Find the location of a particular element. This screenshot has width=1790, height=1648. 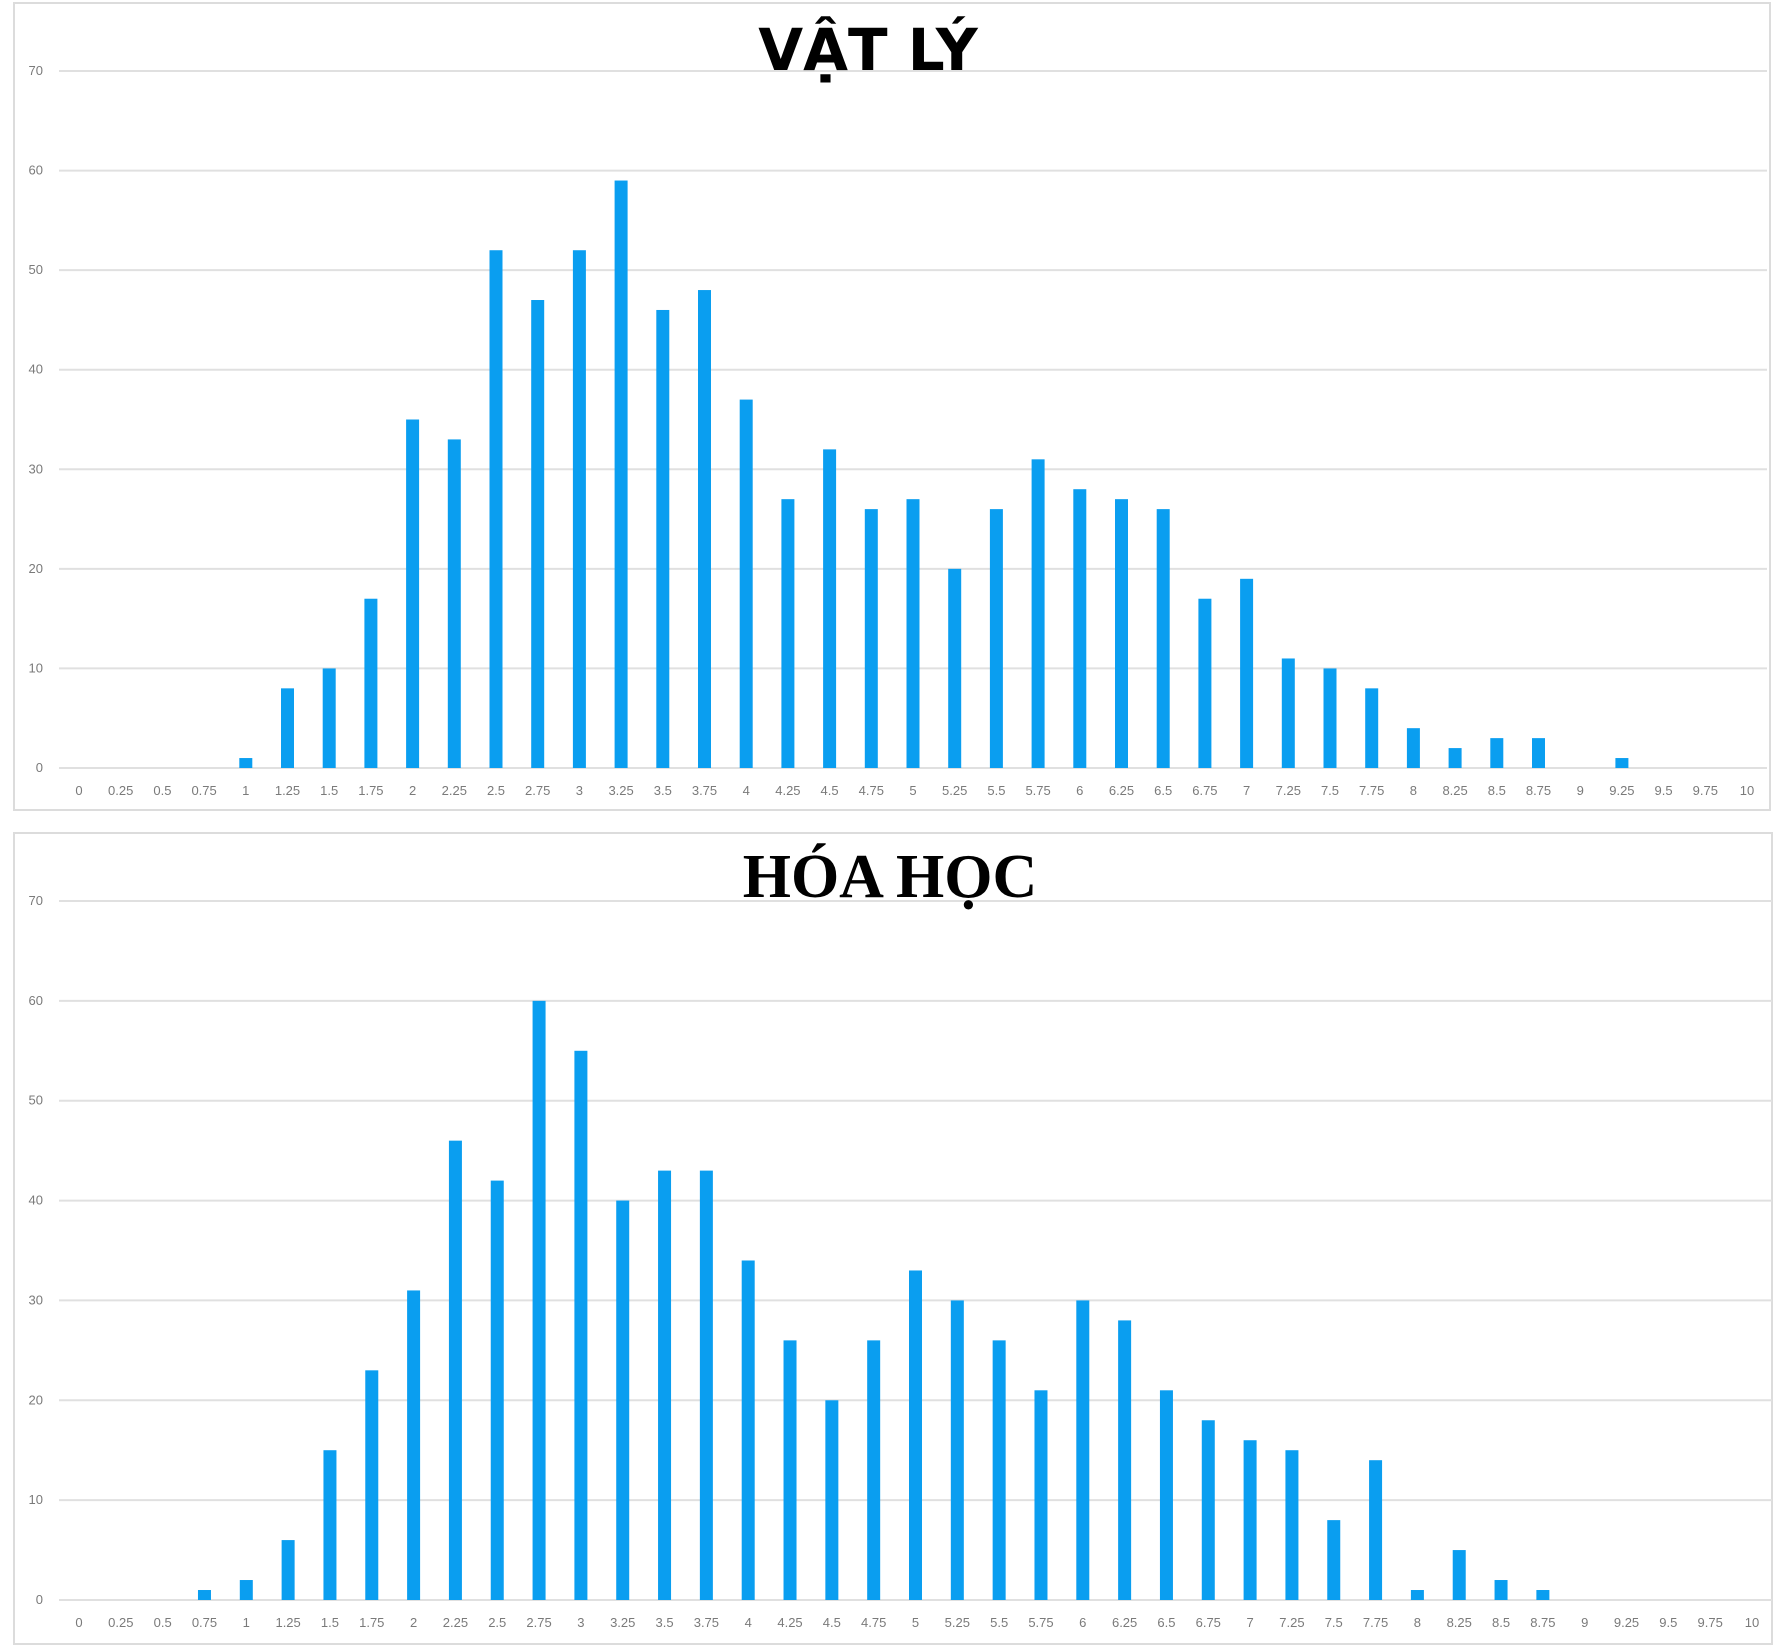

x-tick-label: 6 is located at coordinates (1079, 790).